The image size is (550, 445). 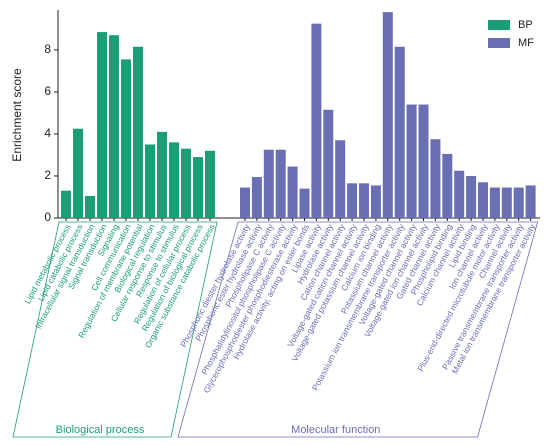 I want to click on y-tick-label: 0, so click(x=47, y=217).